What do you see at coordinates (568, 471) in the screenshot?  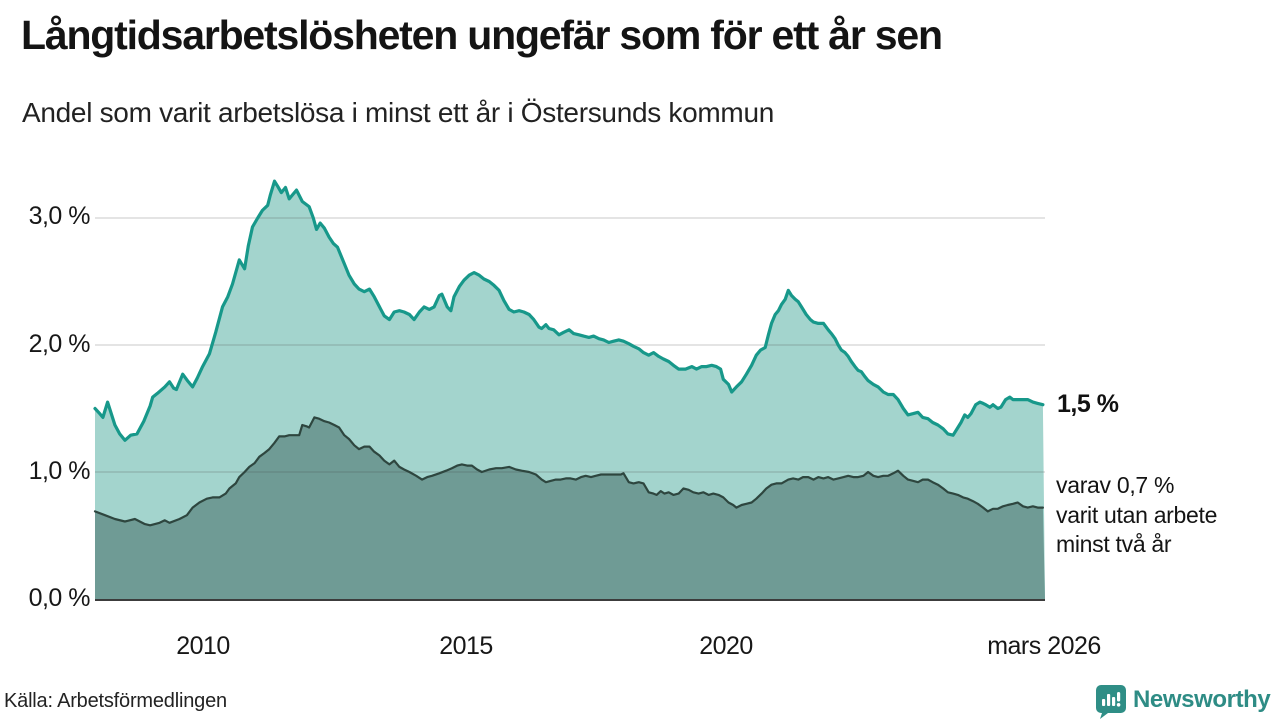 I see `series-min-two-years-line` at bounding box center [568, 471].